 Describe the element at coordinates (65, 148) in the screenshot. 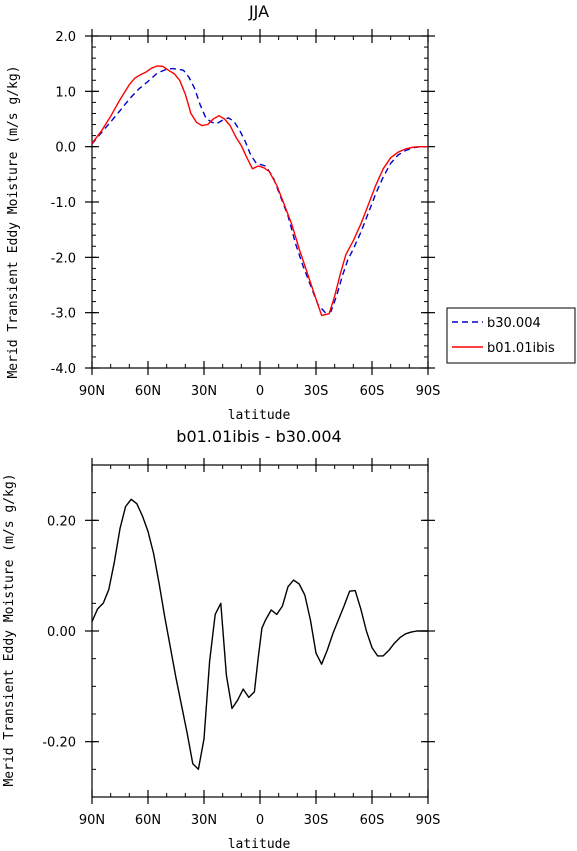

I see `top-y-tick-label: 0.0` at that location.